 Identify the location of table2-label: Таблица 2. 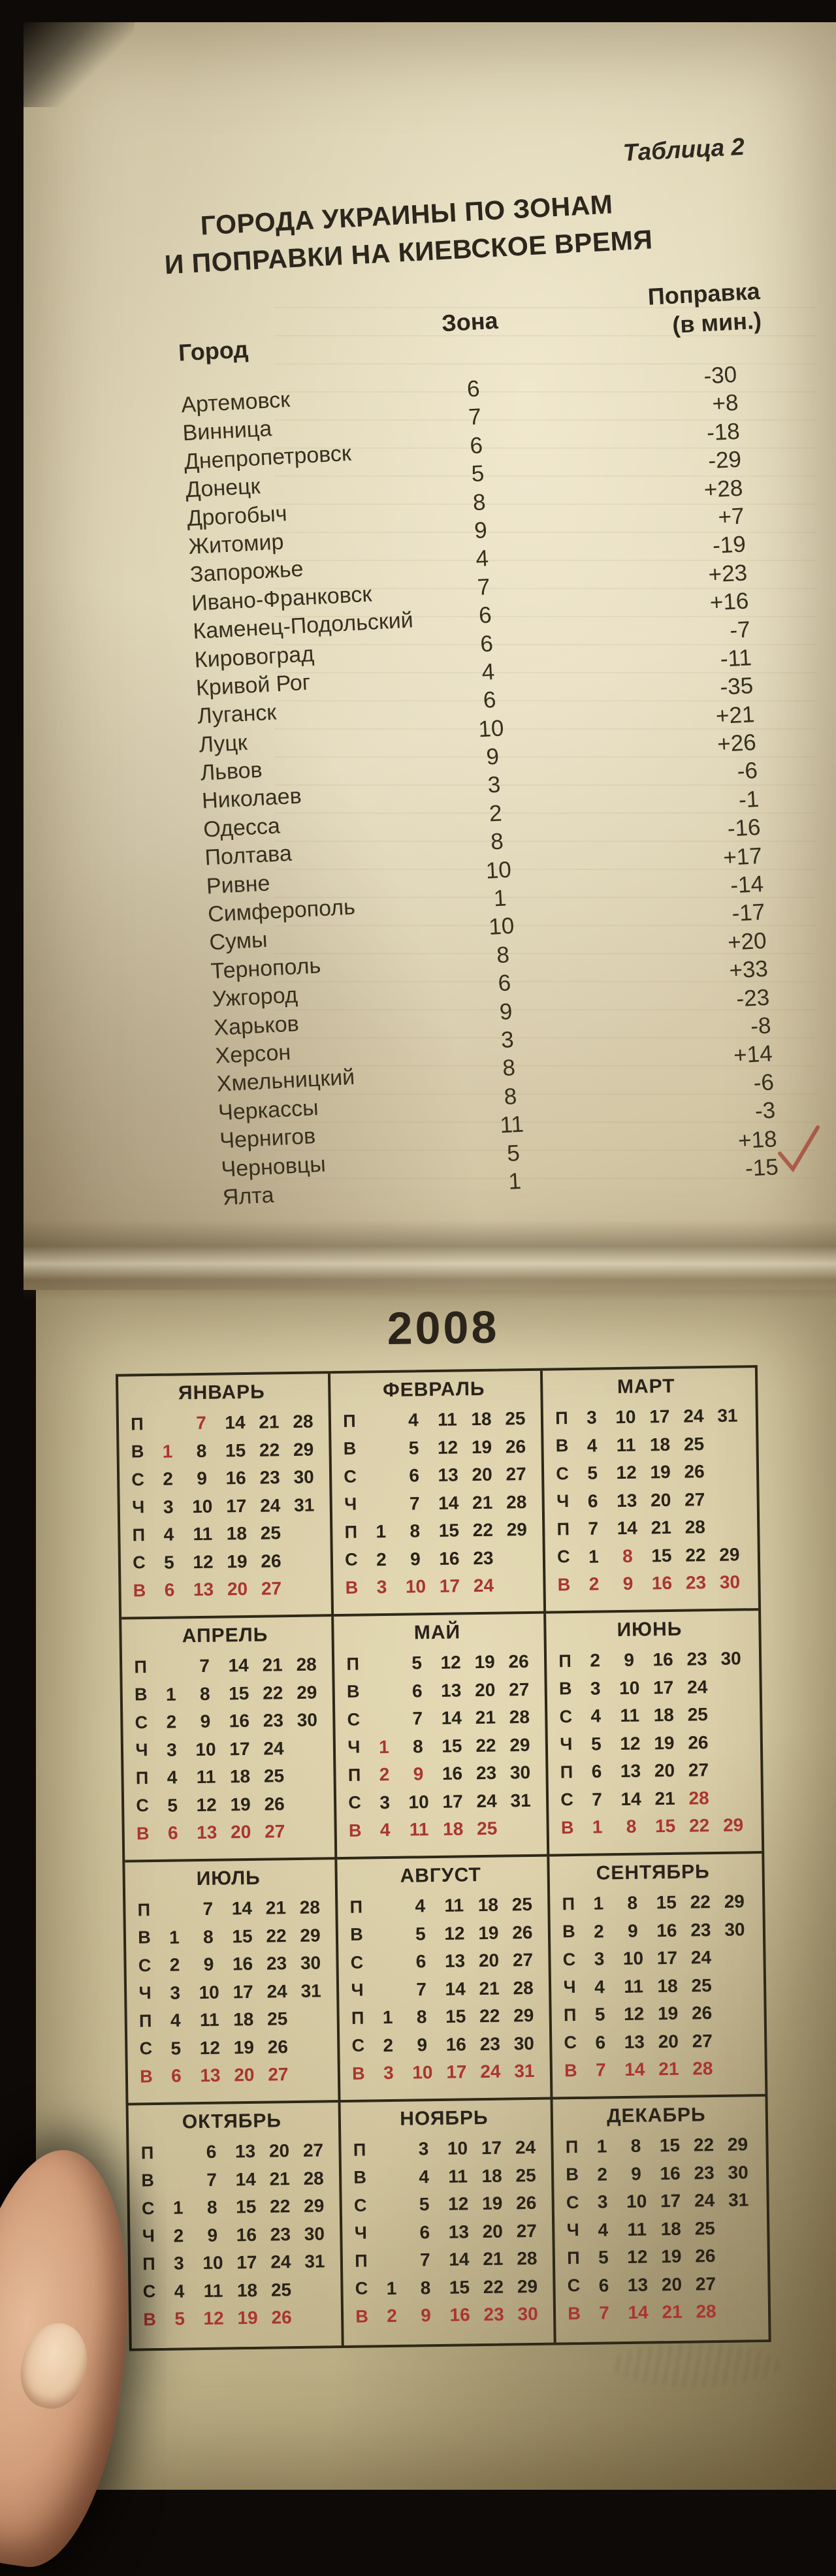
(683, 150).